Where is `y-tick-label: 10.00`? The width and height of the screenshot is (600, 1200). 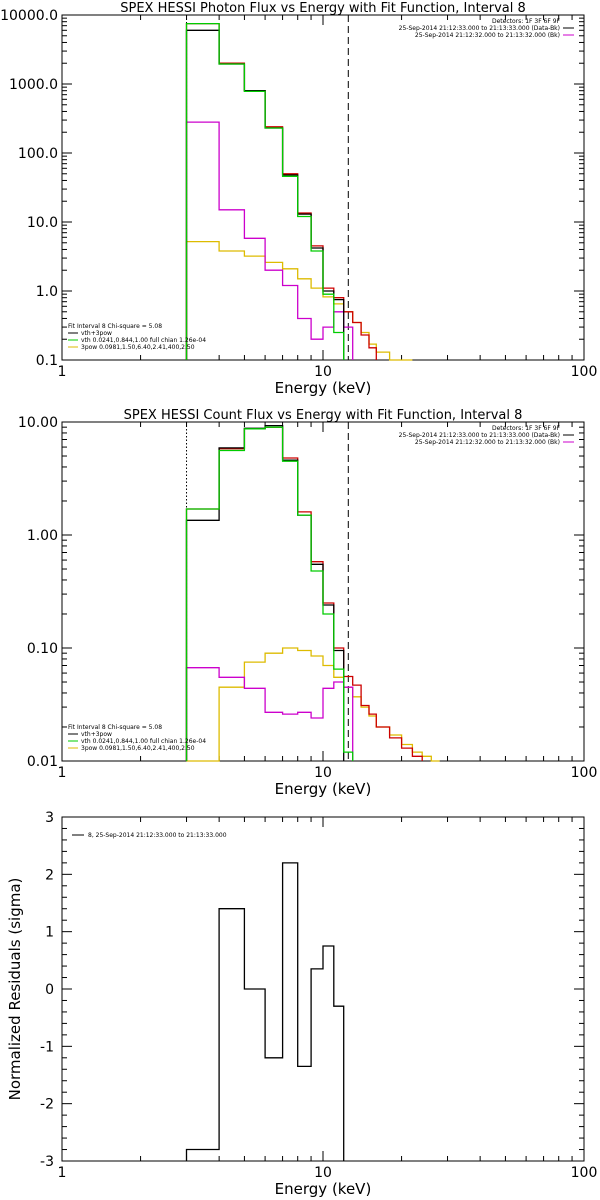 y-tick-label: 10.00 is located at coordinates (38, 423).